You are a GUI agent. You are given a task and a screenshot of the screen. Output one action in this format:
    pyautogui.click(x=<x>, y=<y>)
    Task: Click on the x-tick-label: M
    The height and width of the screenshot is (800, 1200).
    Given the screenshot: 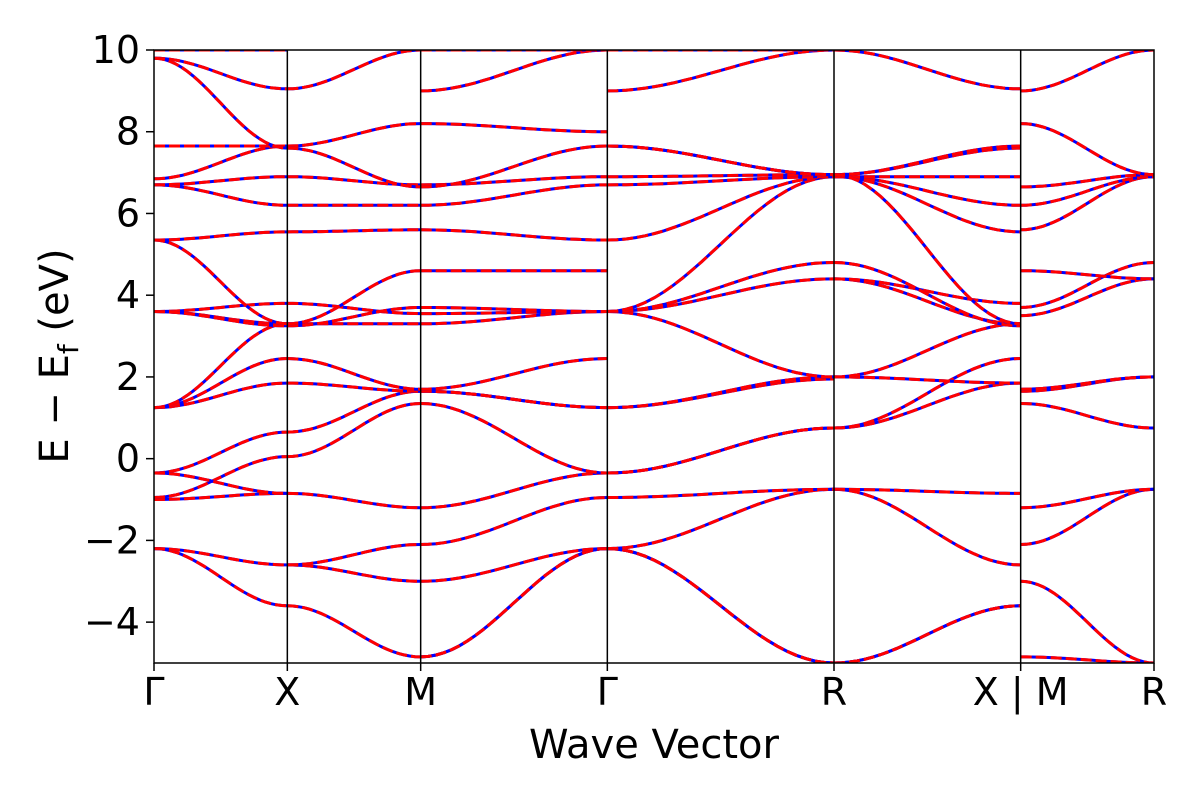 What is the action you would take?
    pyautogui.click(x=420, y=692)
    